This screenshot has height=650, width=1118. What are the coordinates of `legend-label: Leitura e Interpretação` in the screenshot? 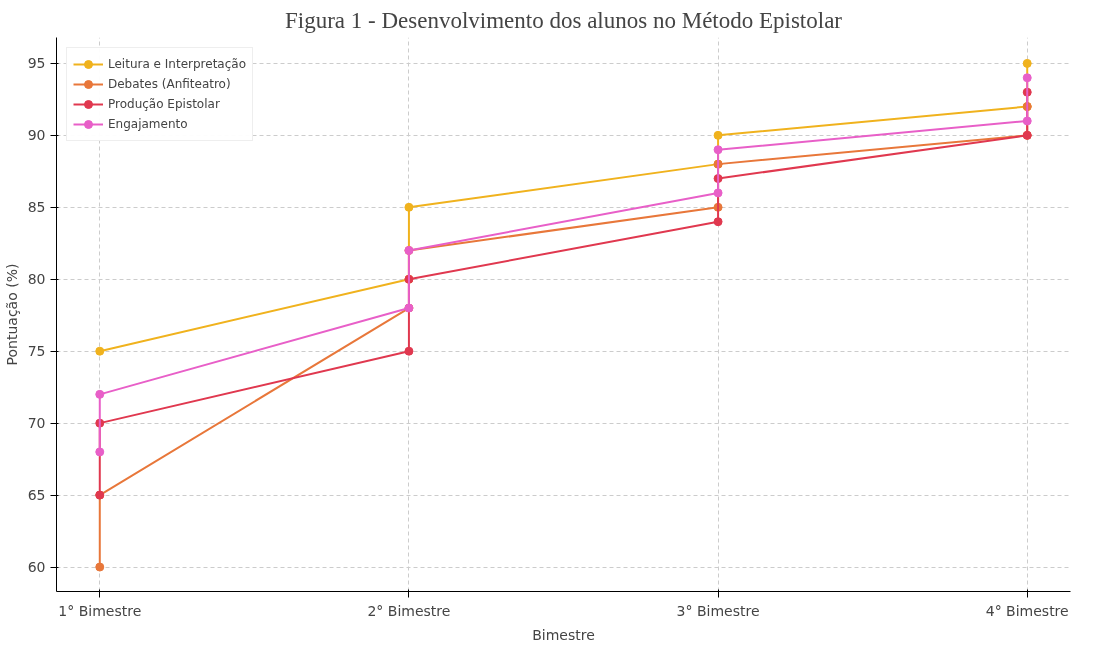 It's located at (177, 64).